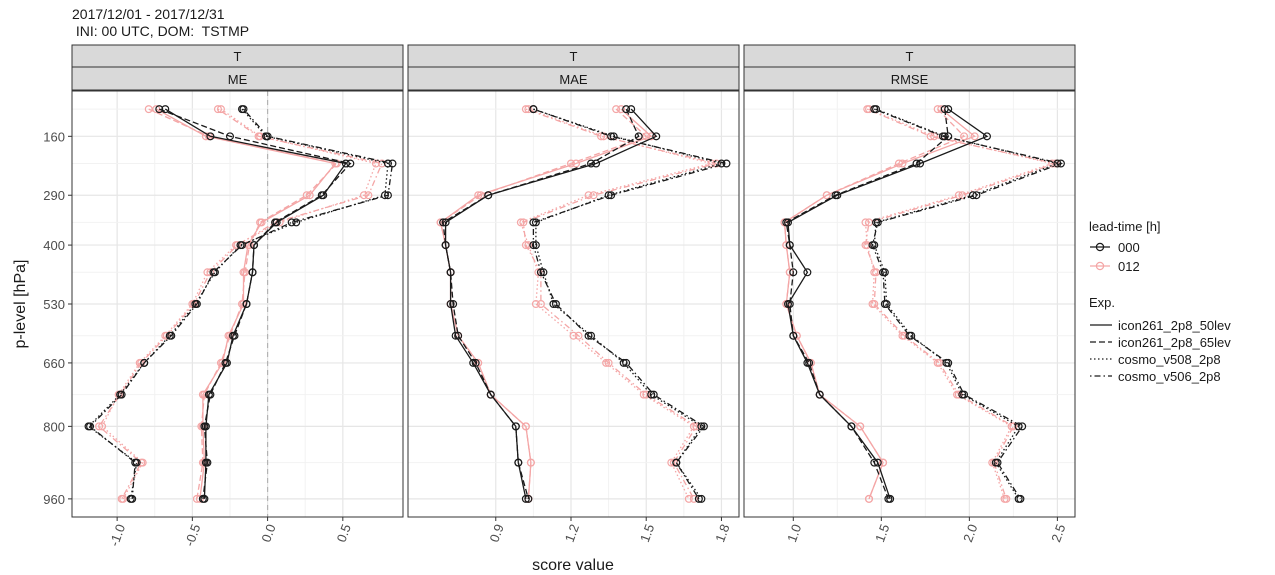  What do you see at coordinates (1125, 226) in the screenshot?
I see `legend-leadtime-title: lead-time [h]` at bounding box center [1125, 226].